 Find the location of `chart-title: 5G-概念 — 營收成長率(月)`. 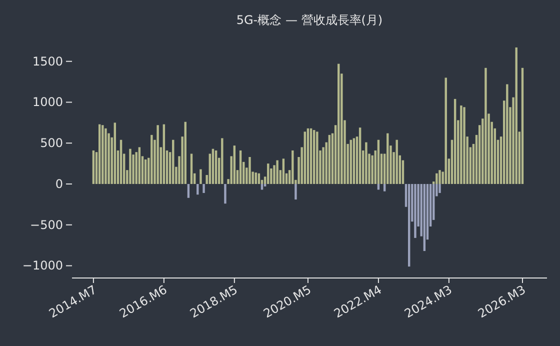

chart-title: 5G-概念 — 營收成長率(月) is located at coordinates (309, 20).